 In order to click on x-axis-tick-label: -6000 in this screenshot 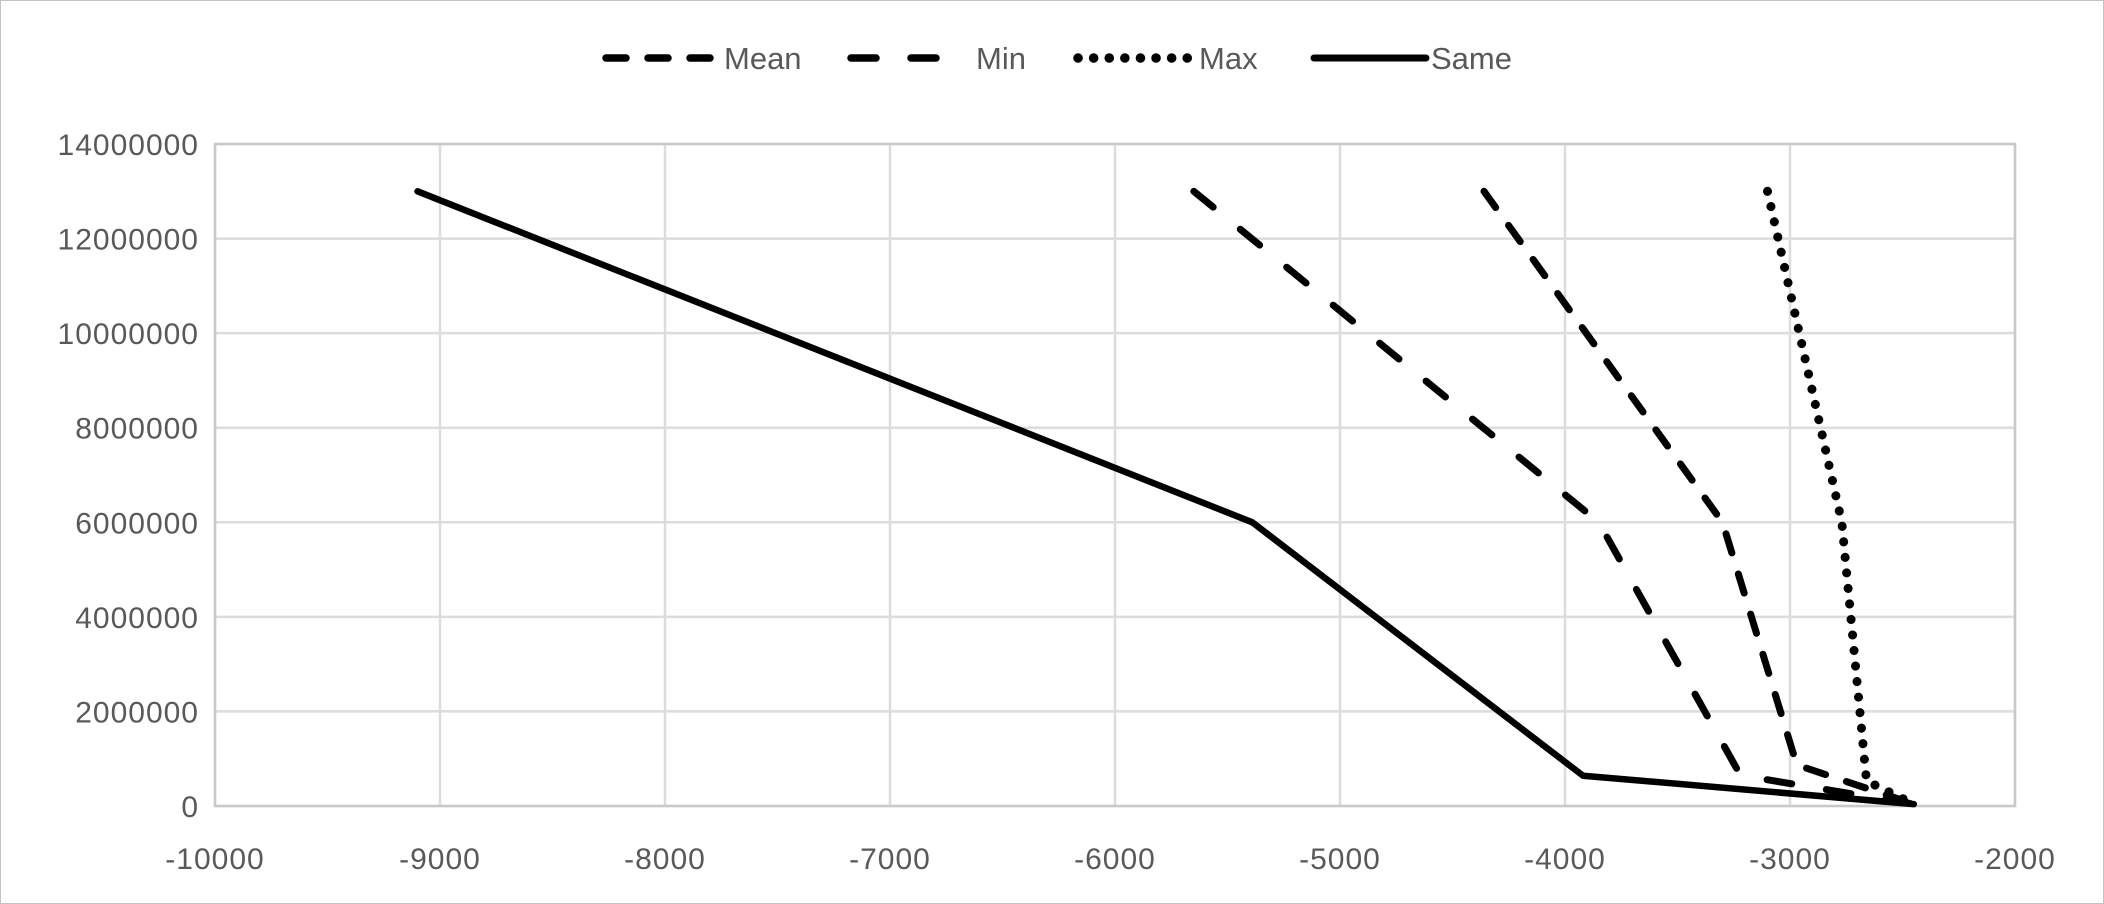, I will do `click(1115, 859)`.